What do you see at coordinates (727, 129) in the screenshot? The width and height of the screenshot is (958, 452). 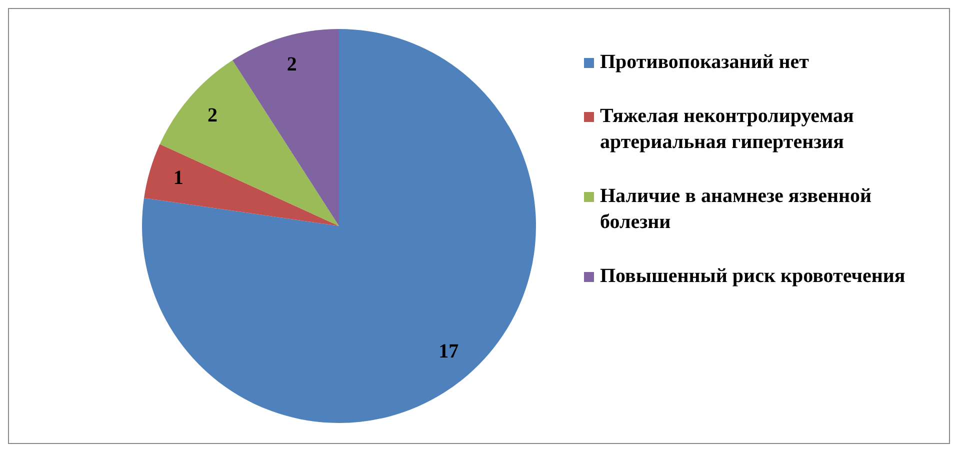 I see `legend-label: Тяжелая неконтролируемая артериальная гипертензия` at bounding box center [727, 129].